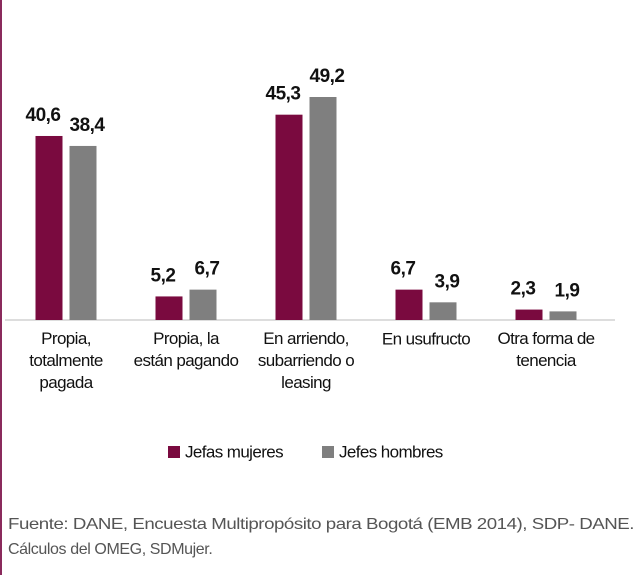  Describe the element at coordinates (66, 360) in the screenshot. I see `x-tick-label: Propia, totalmente pagada` at that location.